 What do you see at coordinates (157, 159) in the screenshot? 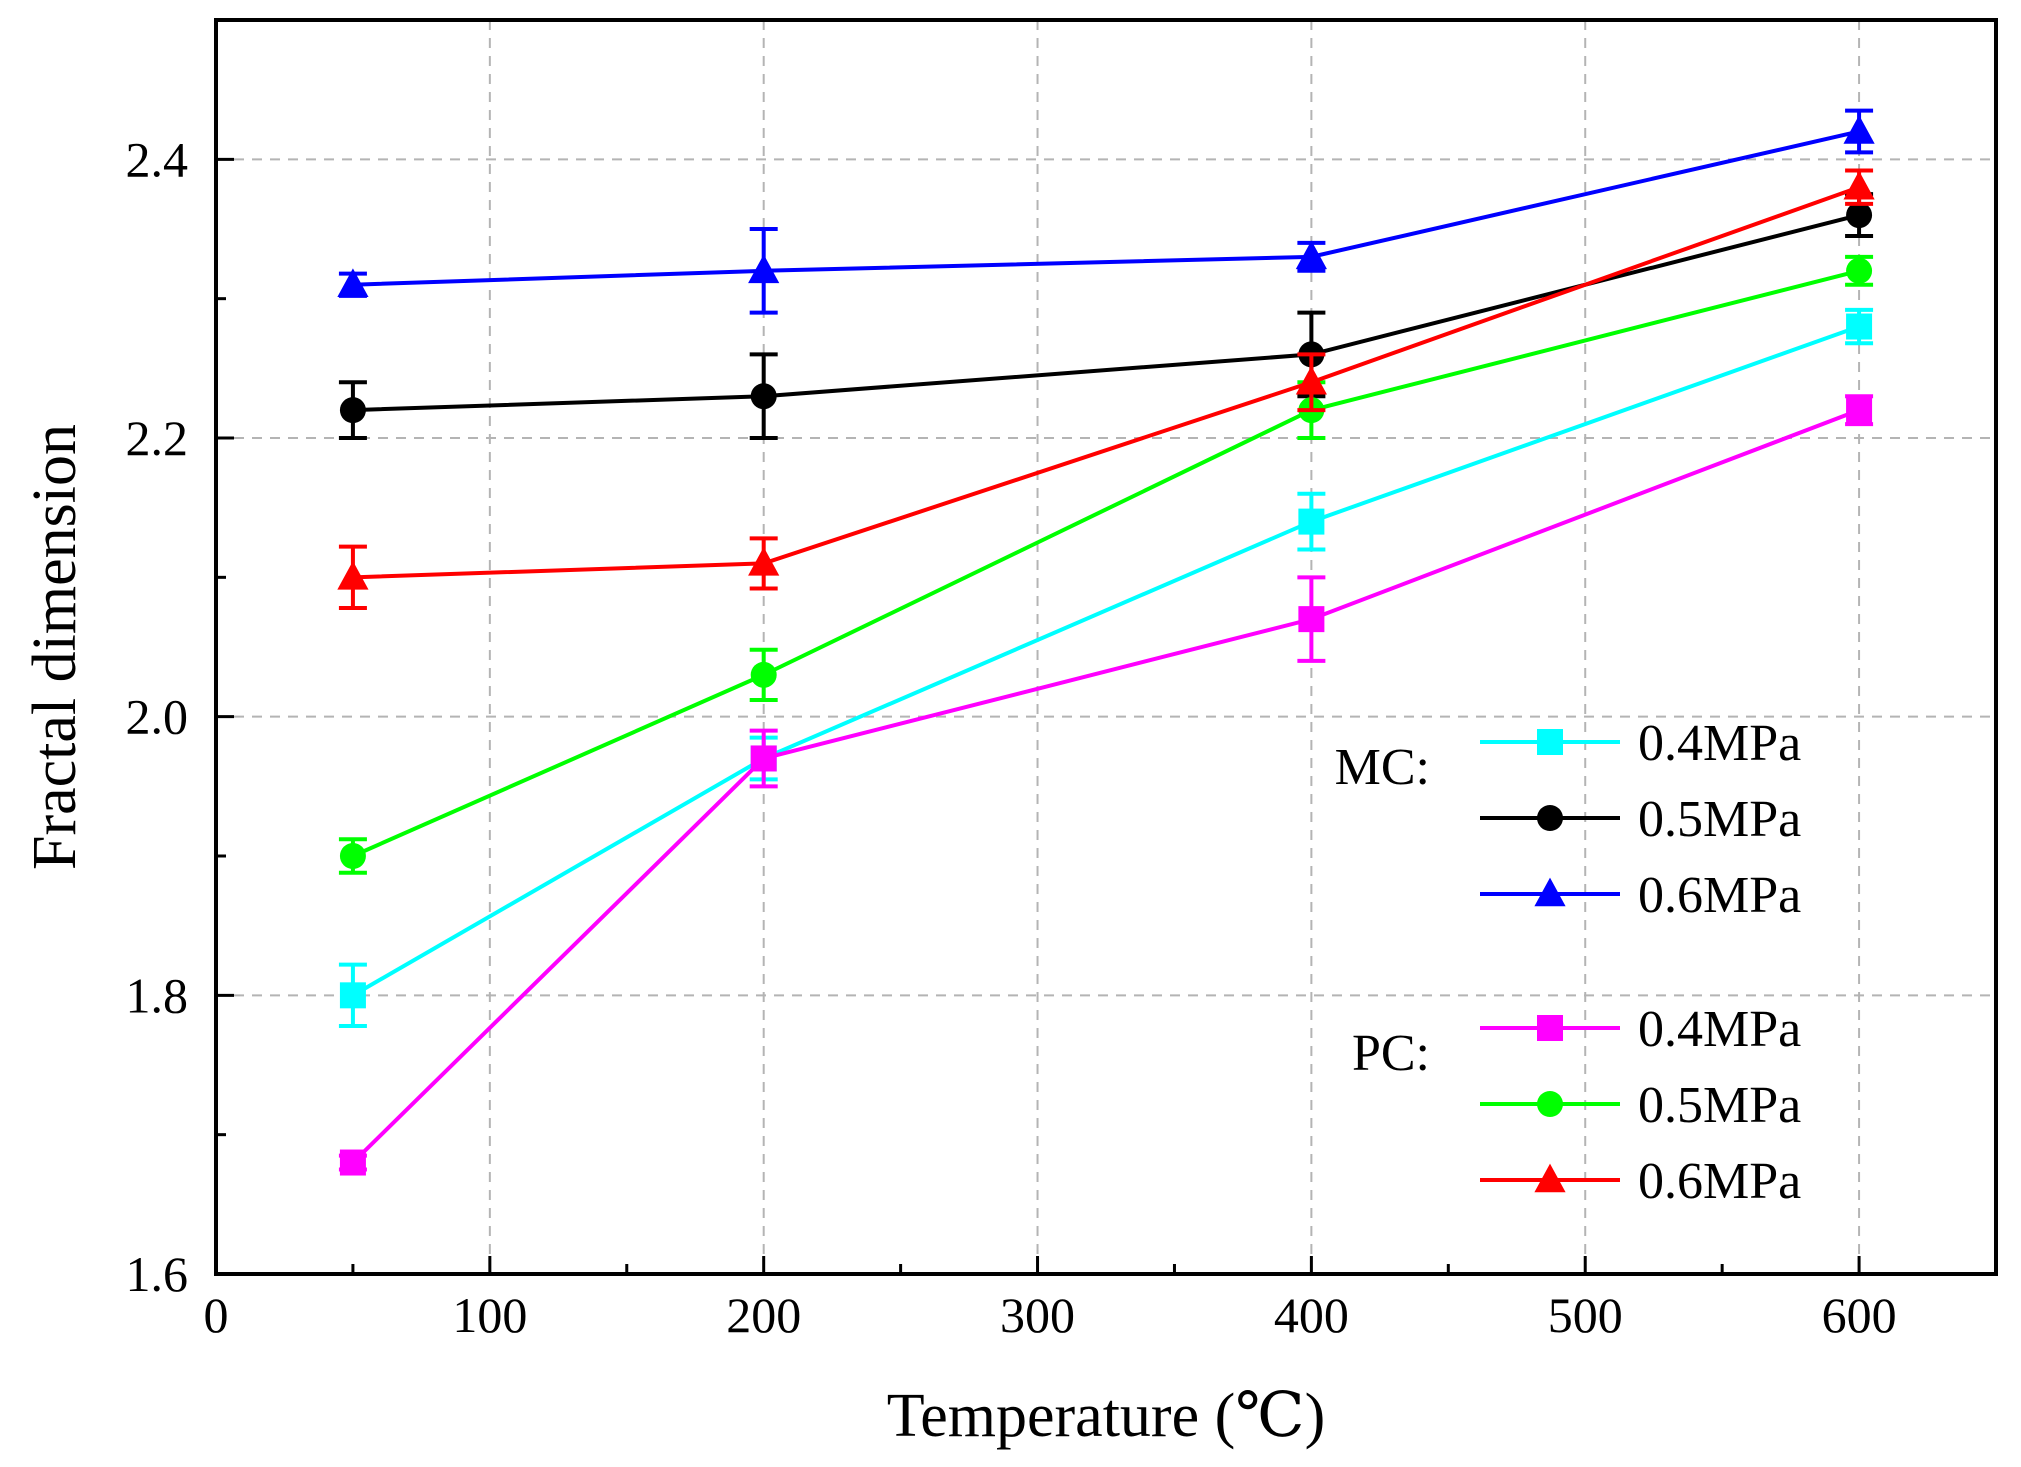
I see `y-tick-label: 2.4` at bounding box center [157, 159].